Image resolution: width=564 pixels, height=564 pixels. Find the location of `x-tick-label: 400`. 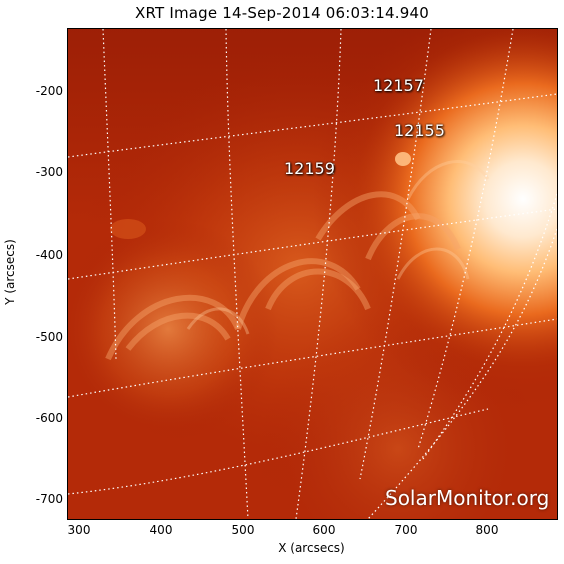

x-tick-label: 400 is located at coordinates (161, 530).